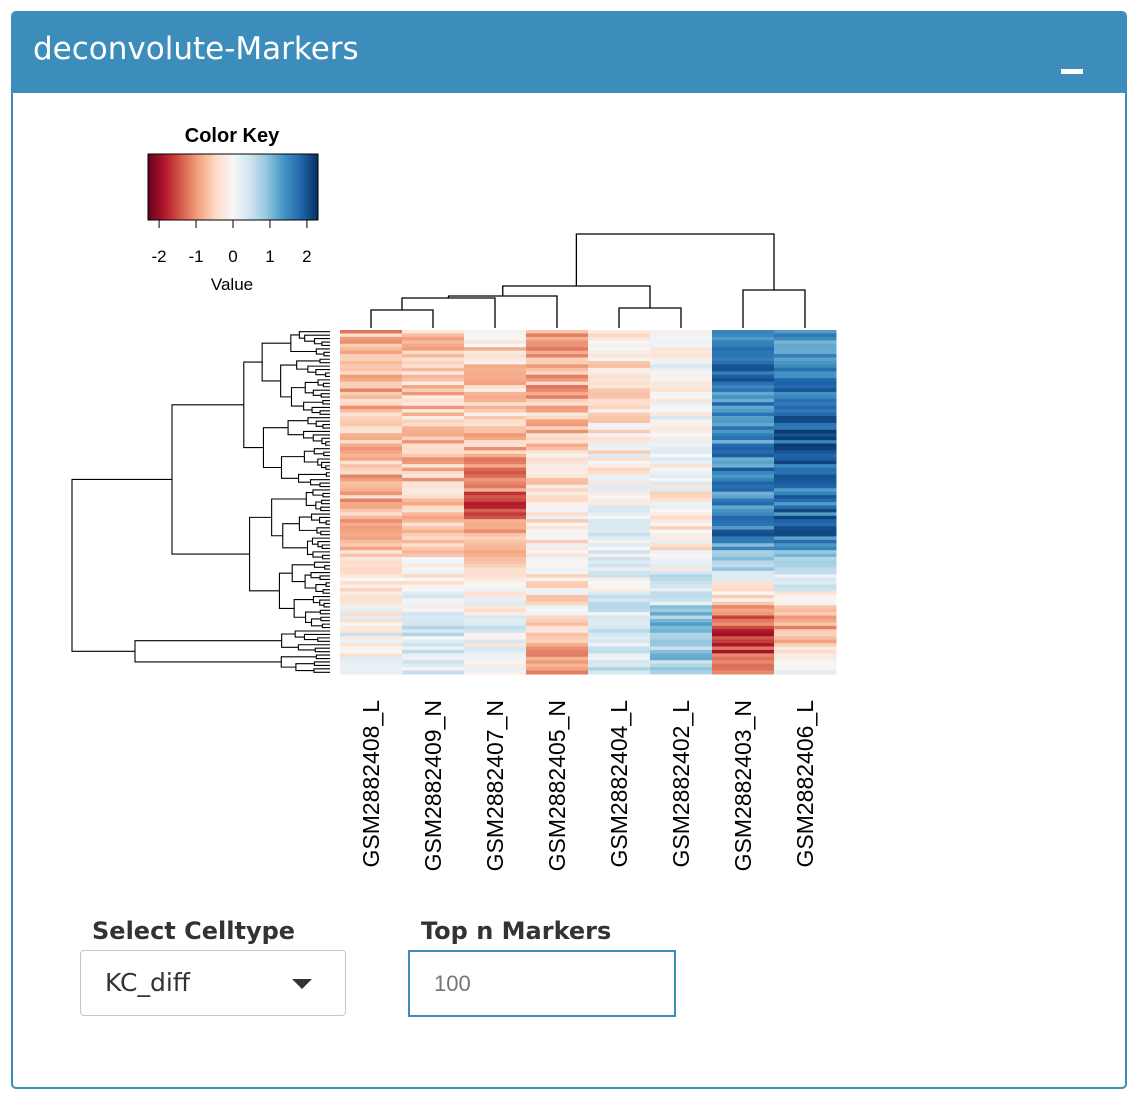 This screenshot has width=1142, height=1104. I want to click on celltype-select: KC_diff, so click(213, 983).